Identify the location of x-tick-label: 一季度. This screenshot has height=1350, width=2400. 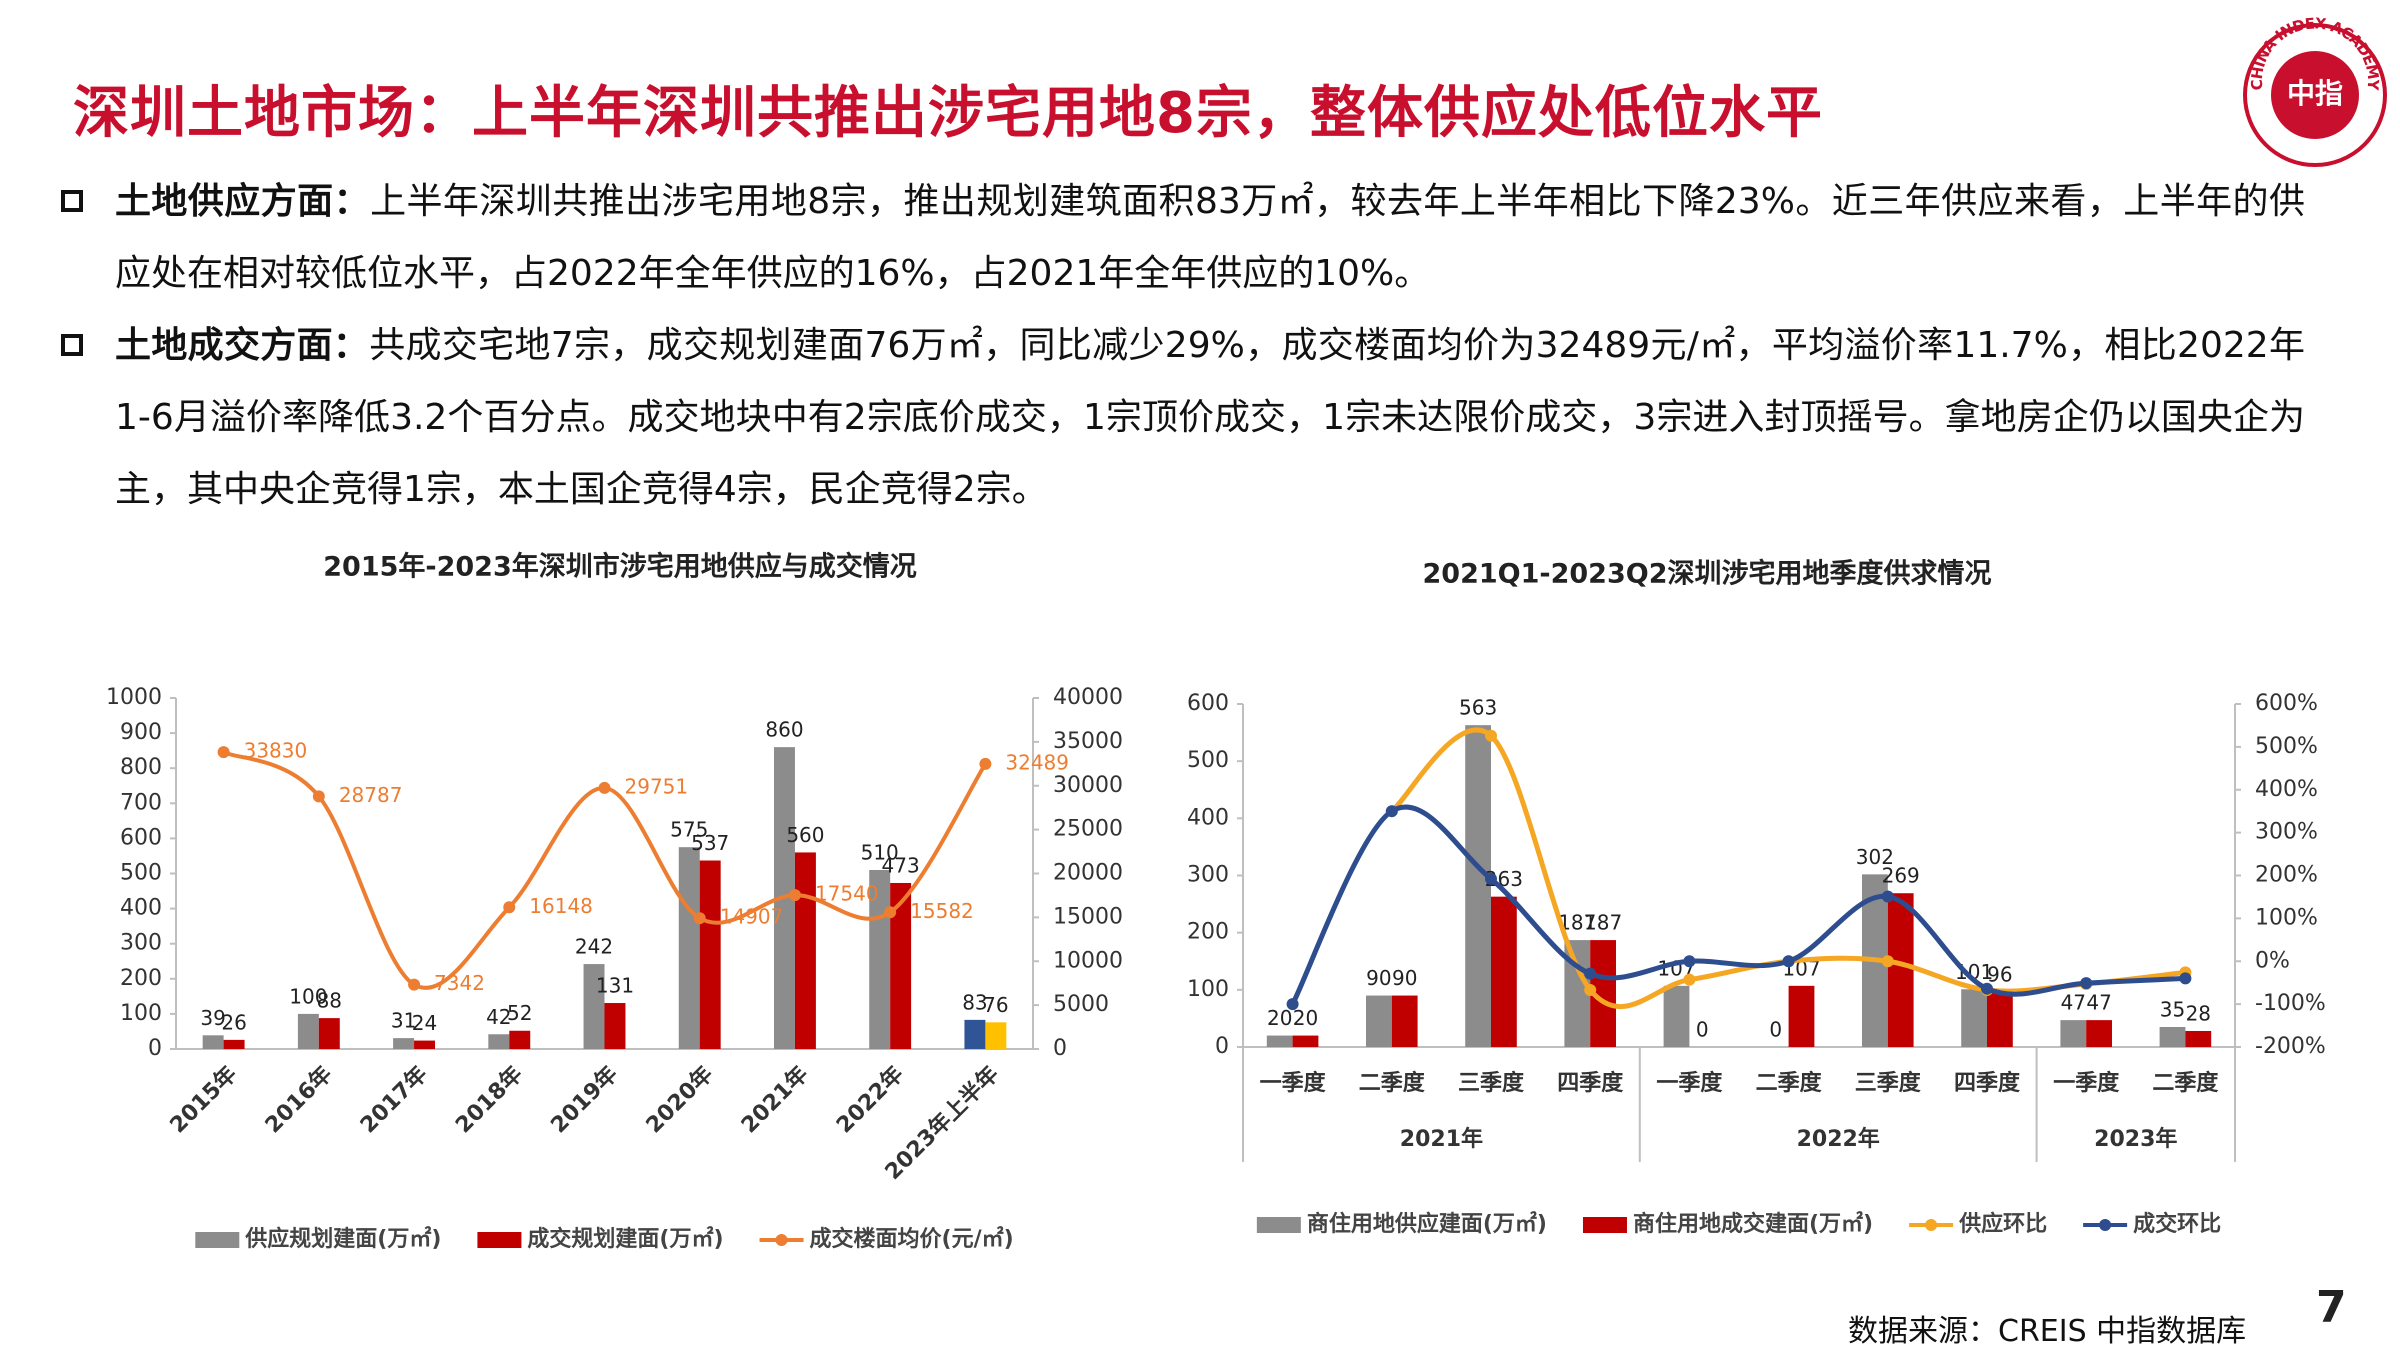
(1689, 1083).